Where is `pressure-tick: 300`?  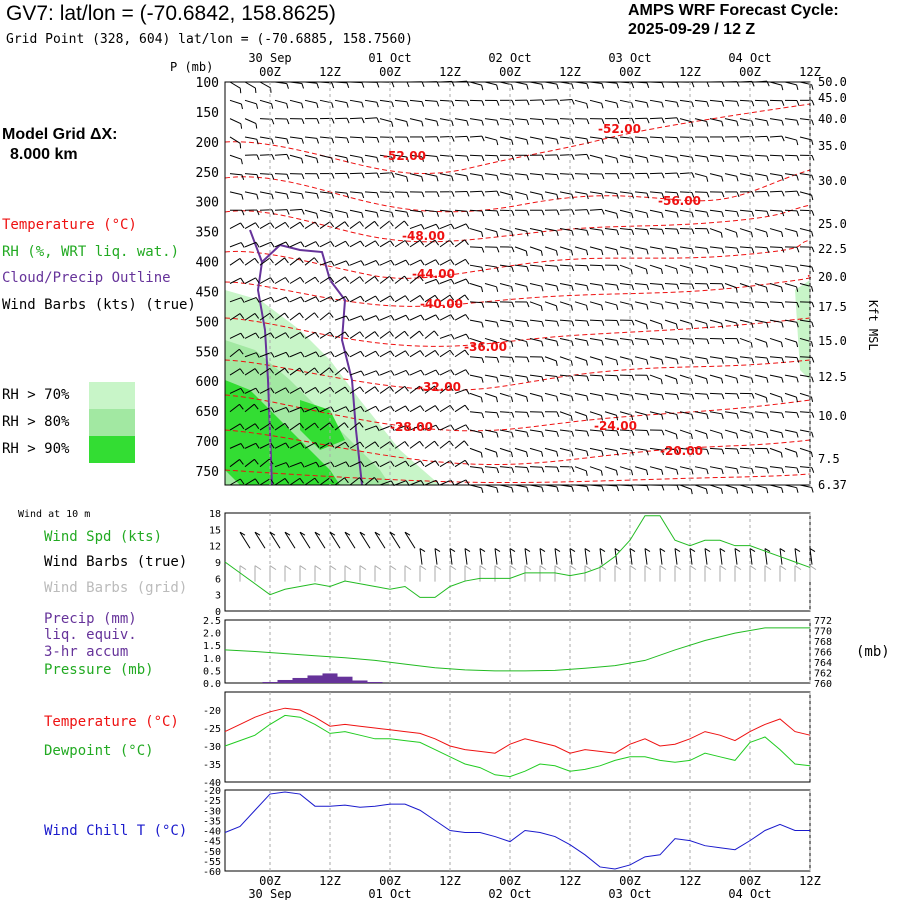 pressure-tick: 300 is located at coordinates (207, 203).